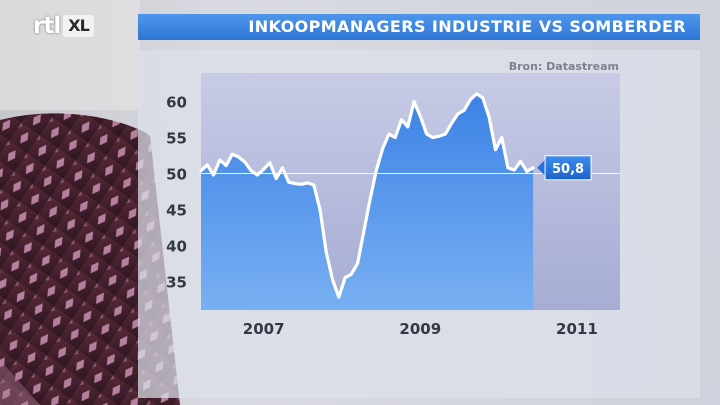  I want to click on y-axis-ticks: 35 40 45 50 55 60, so click(176, 193).